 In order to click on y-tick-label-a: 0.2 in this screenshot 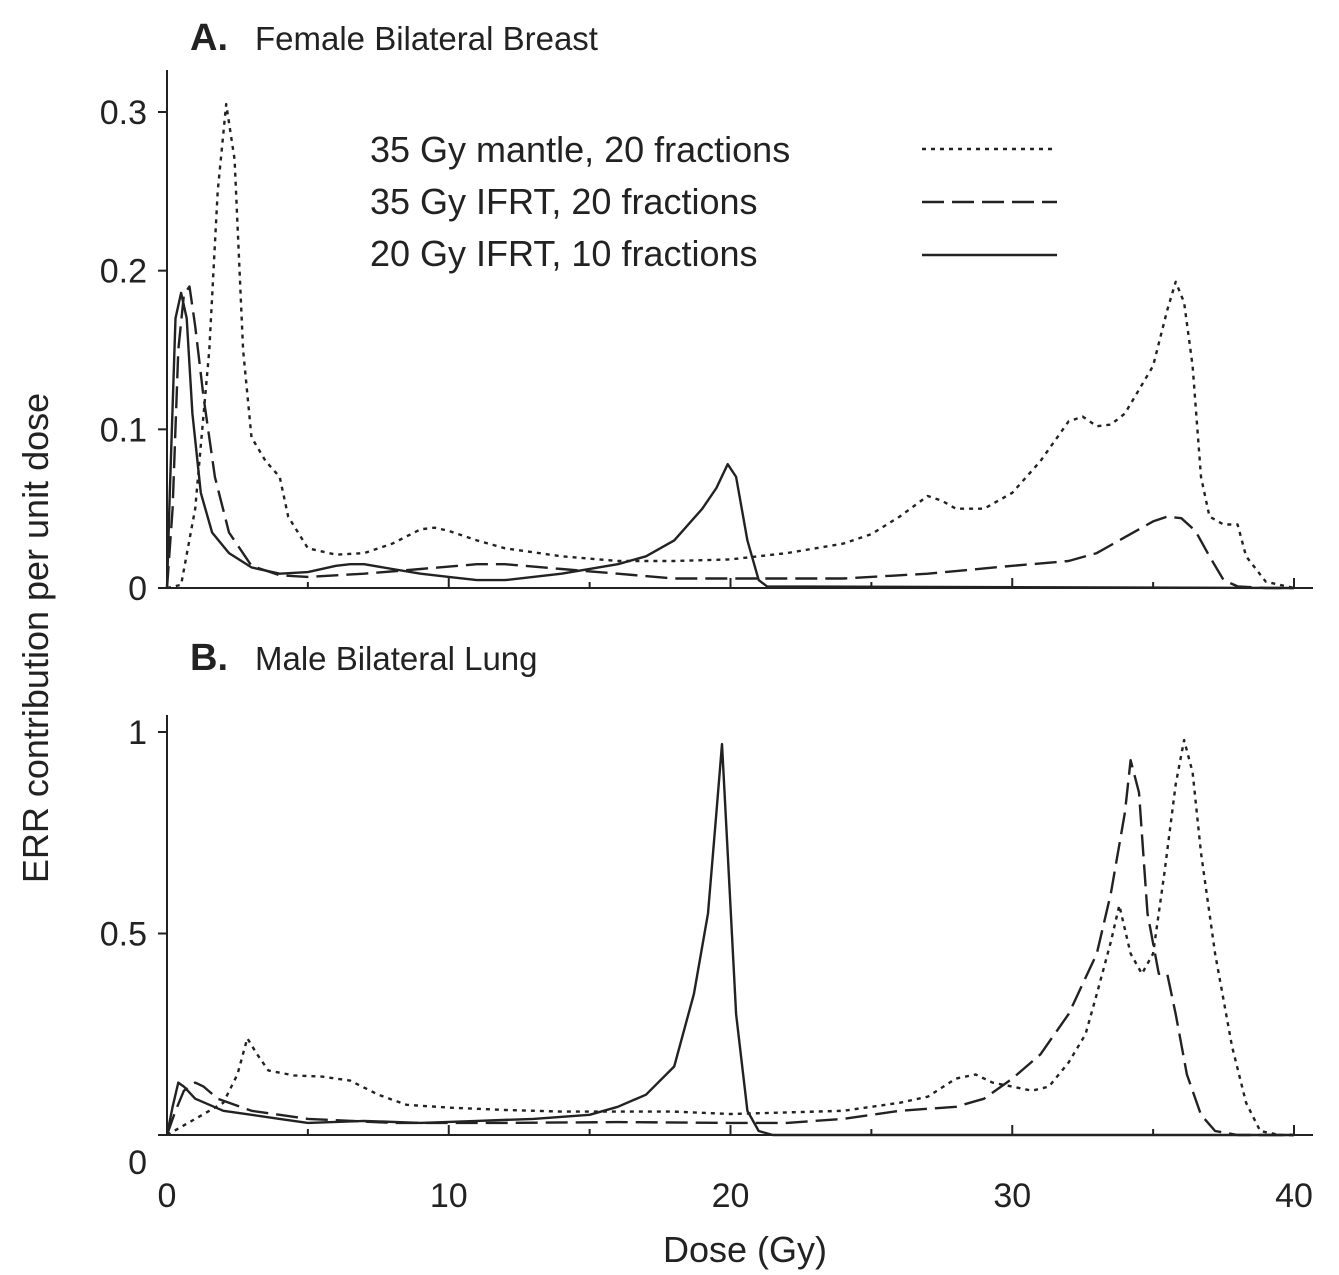, I will do `click(123, 272)`.